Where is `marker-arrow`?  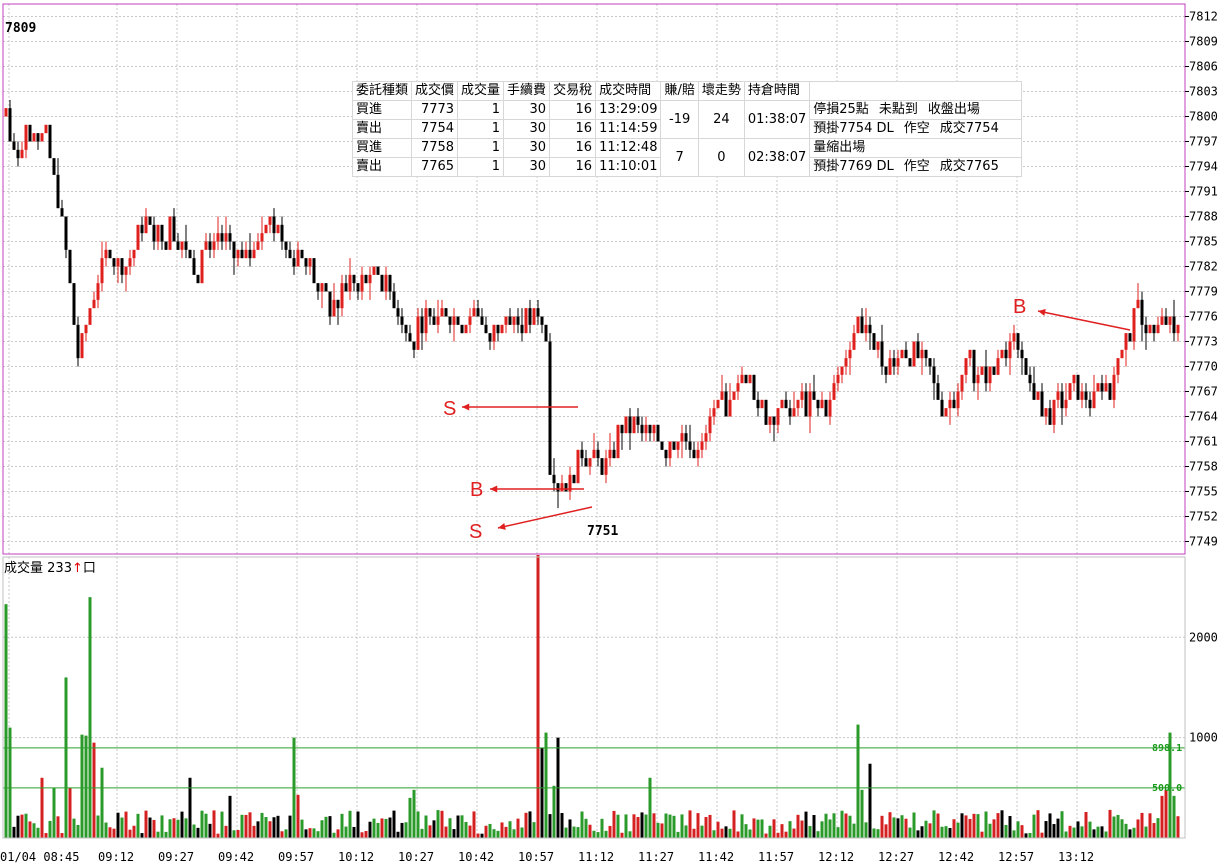
marker-arrow is located at coordinates (545, 517).